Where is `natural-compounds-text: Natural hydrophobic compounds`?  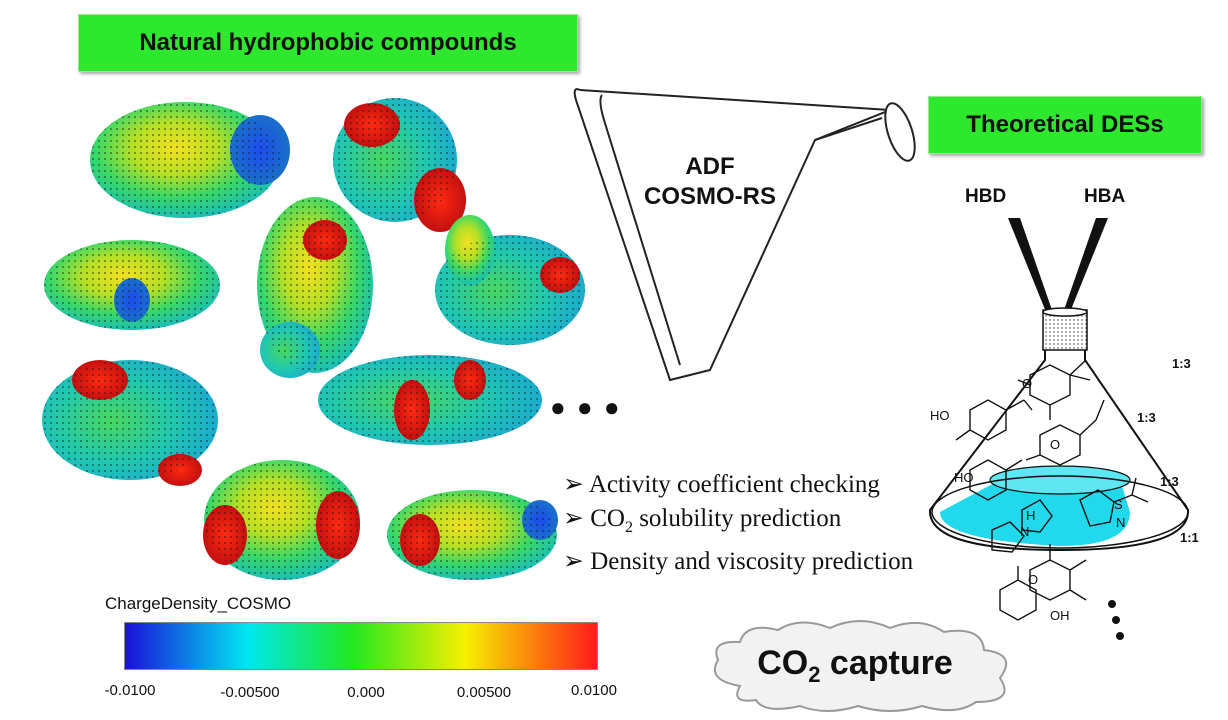
natural-compounds-text: Natural hydrophobic compounds is located at coordinates (328, 42).